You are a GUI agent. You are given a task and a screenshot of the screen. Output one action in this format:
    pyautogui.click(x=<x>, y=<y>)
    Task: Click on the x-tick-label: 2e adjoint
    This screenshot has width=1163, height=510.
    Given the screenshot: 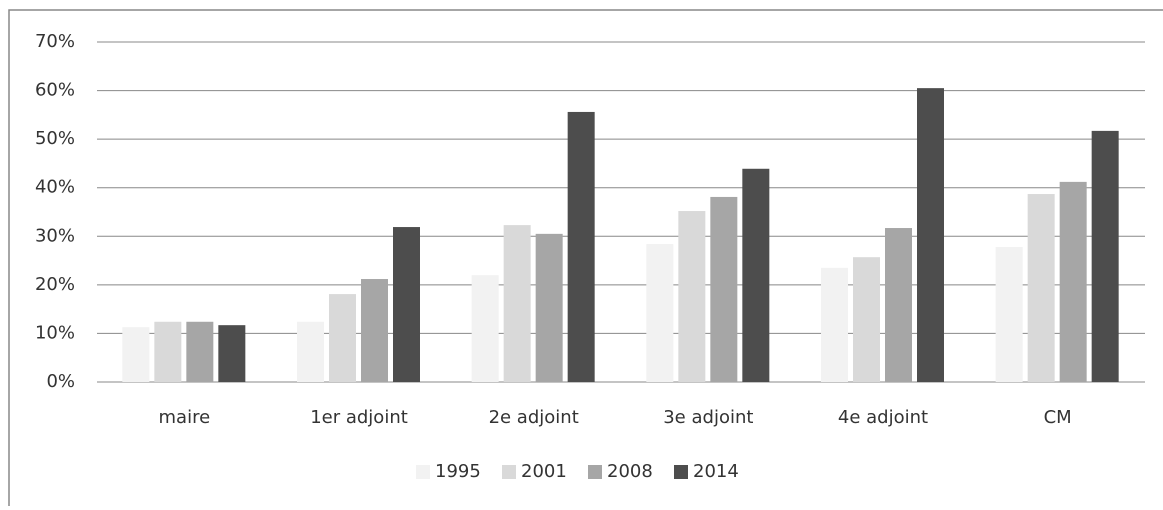 What is the action you would take?
    pyautogui.click(x=534, y=417)
    